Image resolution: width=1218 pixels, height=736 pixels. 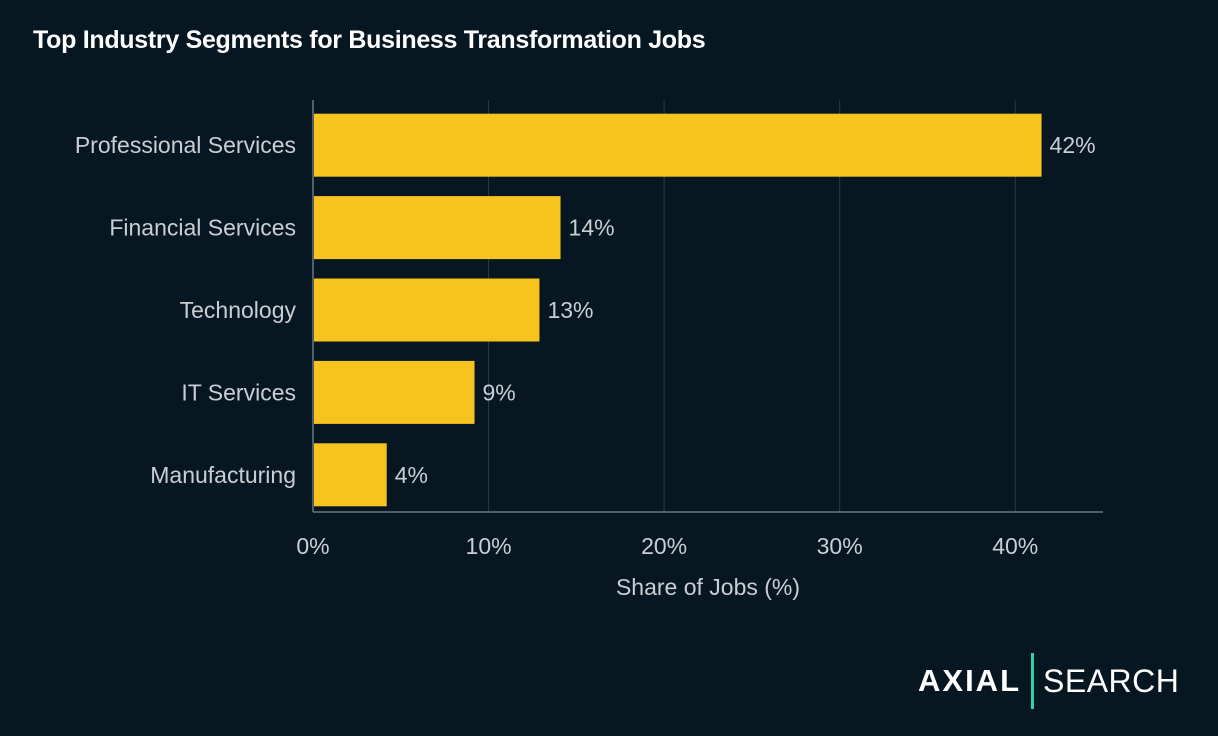 I want to click on axial-search-logo: AXIAL SEARCH, so click(x=1048, y=681).